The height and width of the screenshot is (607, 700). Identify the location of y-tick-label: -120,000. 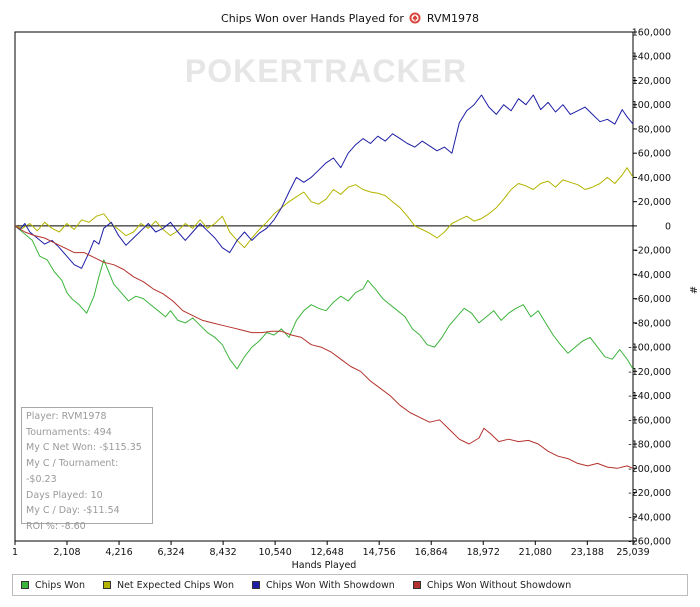
(649, 372).